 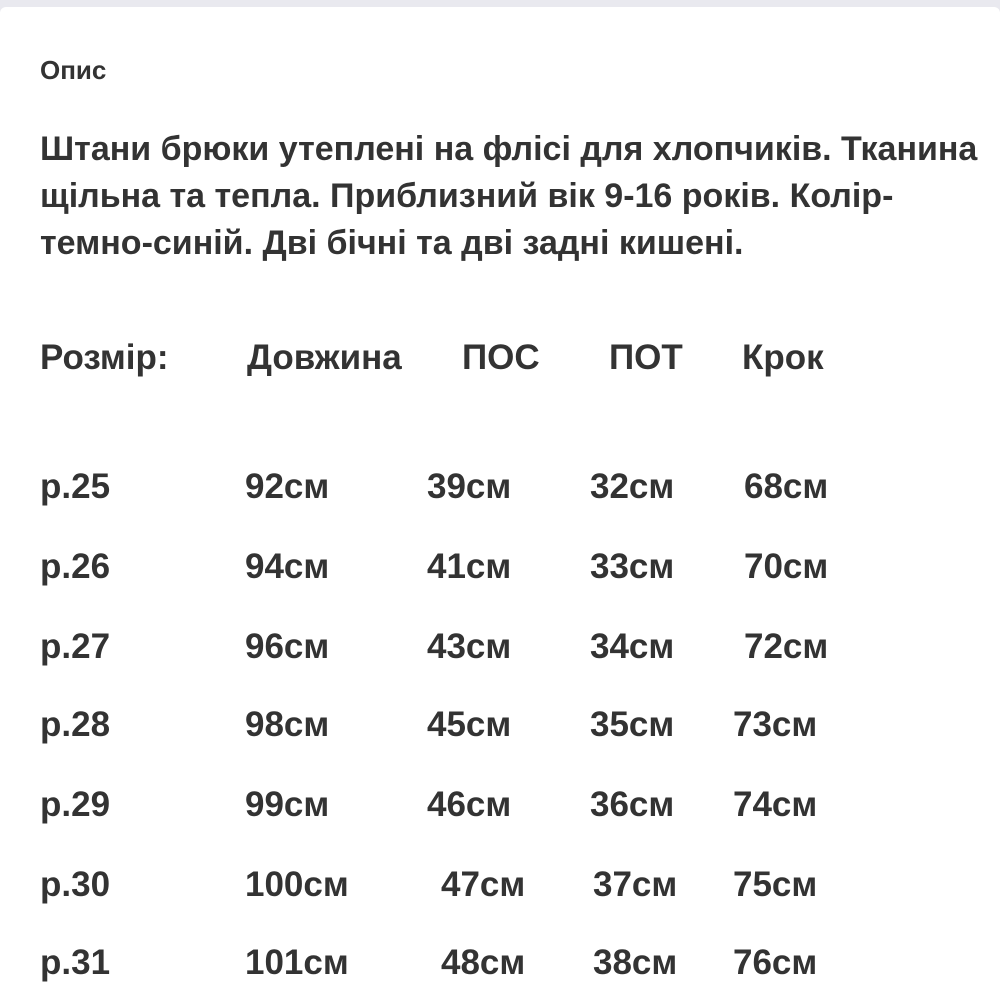 What do you see at coordinates (635, 962) in the screenshot?
I see `cell-hip: 38см` at bounding box center [635, 962].